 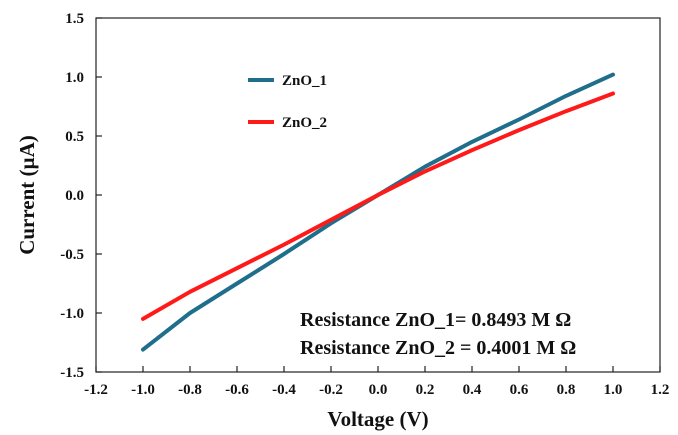 I want to click on x-tick-label: 1.0, so click(x=613, y=390).